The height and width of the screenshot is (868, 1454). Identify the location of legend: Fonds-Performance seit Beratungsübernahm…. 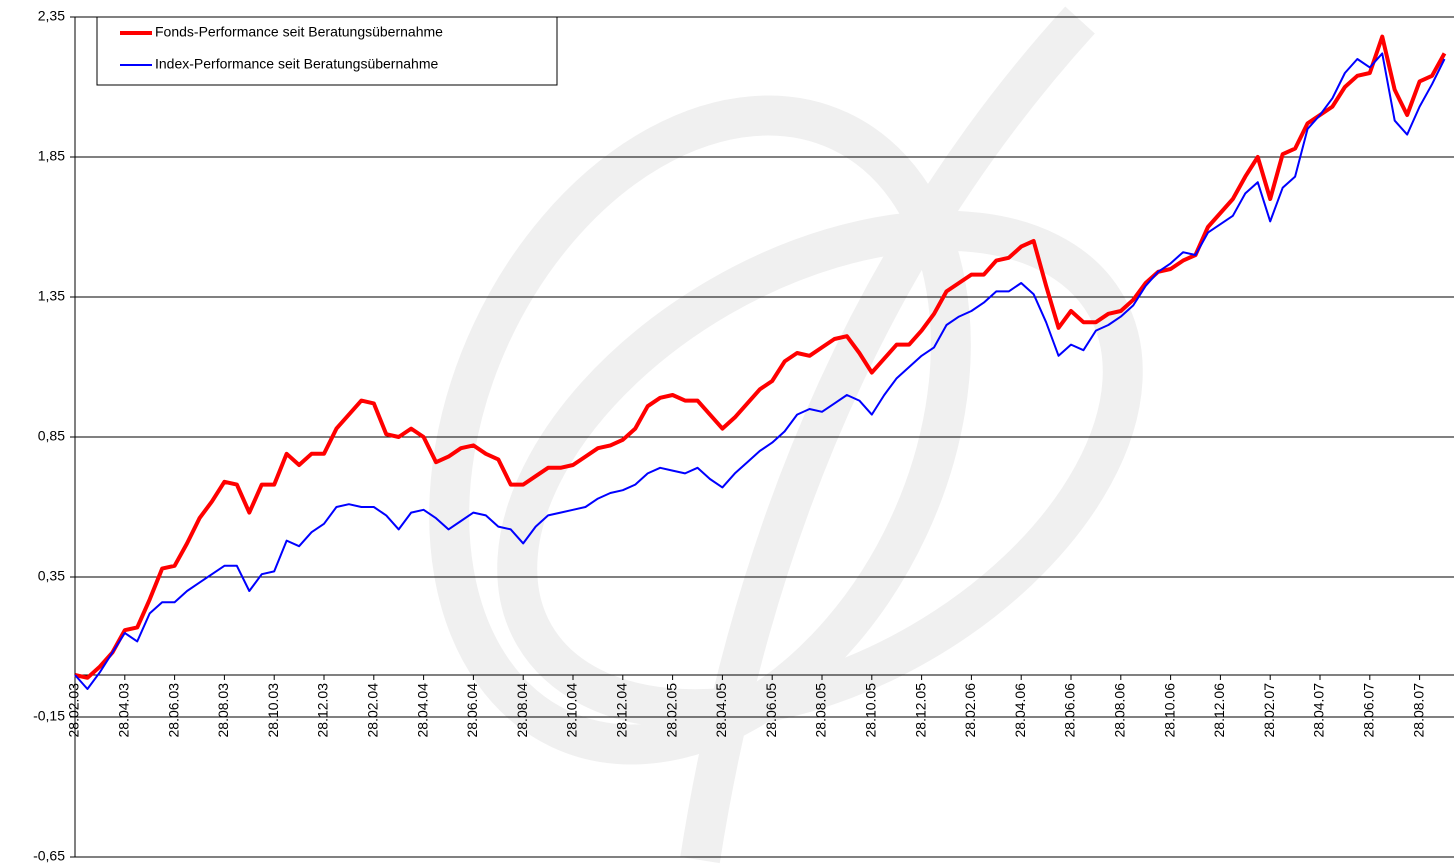
(327, 51).